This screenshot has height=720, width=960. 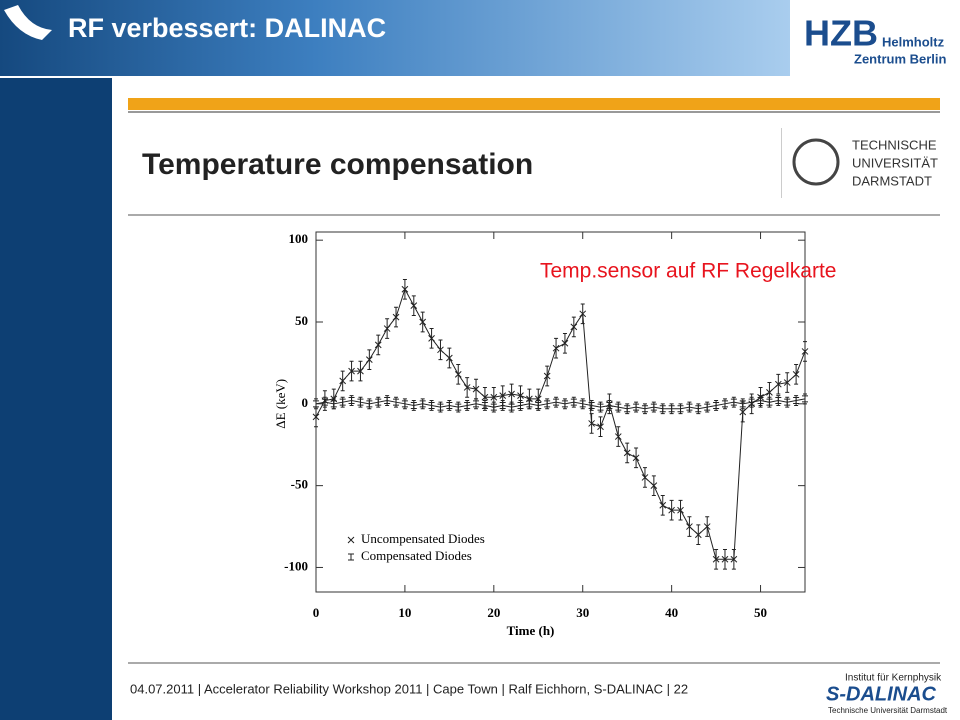 What do you see at coordinates (888, 710) in the screenshot?
I see `footer-logo: Technische Universität Darmstadt` at bounding box center [888, 710].